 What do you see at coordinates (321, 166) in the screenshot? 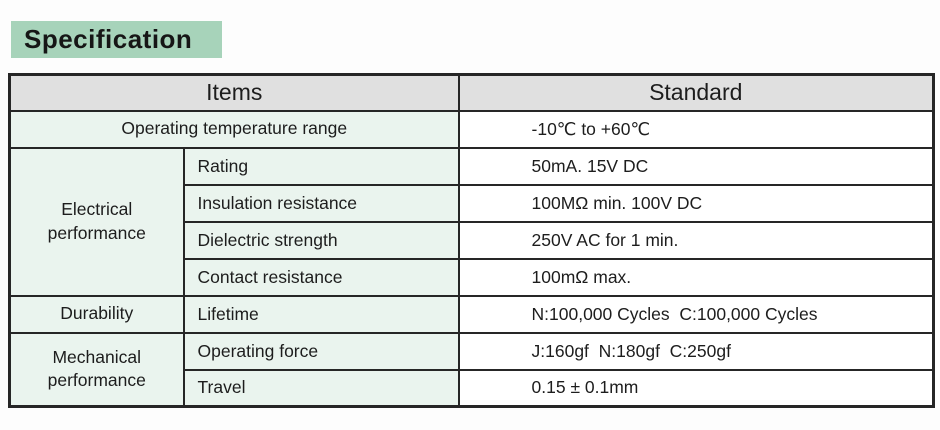
I see `item-cell-rating: Rating` at bounding box center [321, 166].